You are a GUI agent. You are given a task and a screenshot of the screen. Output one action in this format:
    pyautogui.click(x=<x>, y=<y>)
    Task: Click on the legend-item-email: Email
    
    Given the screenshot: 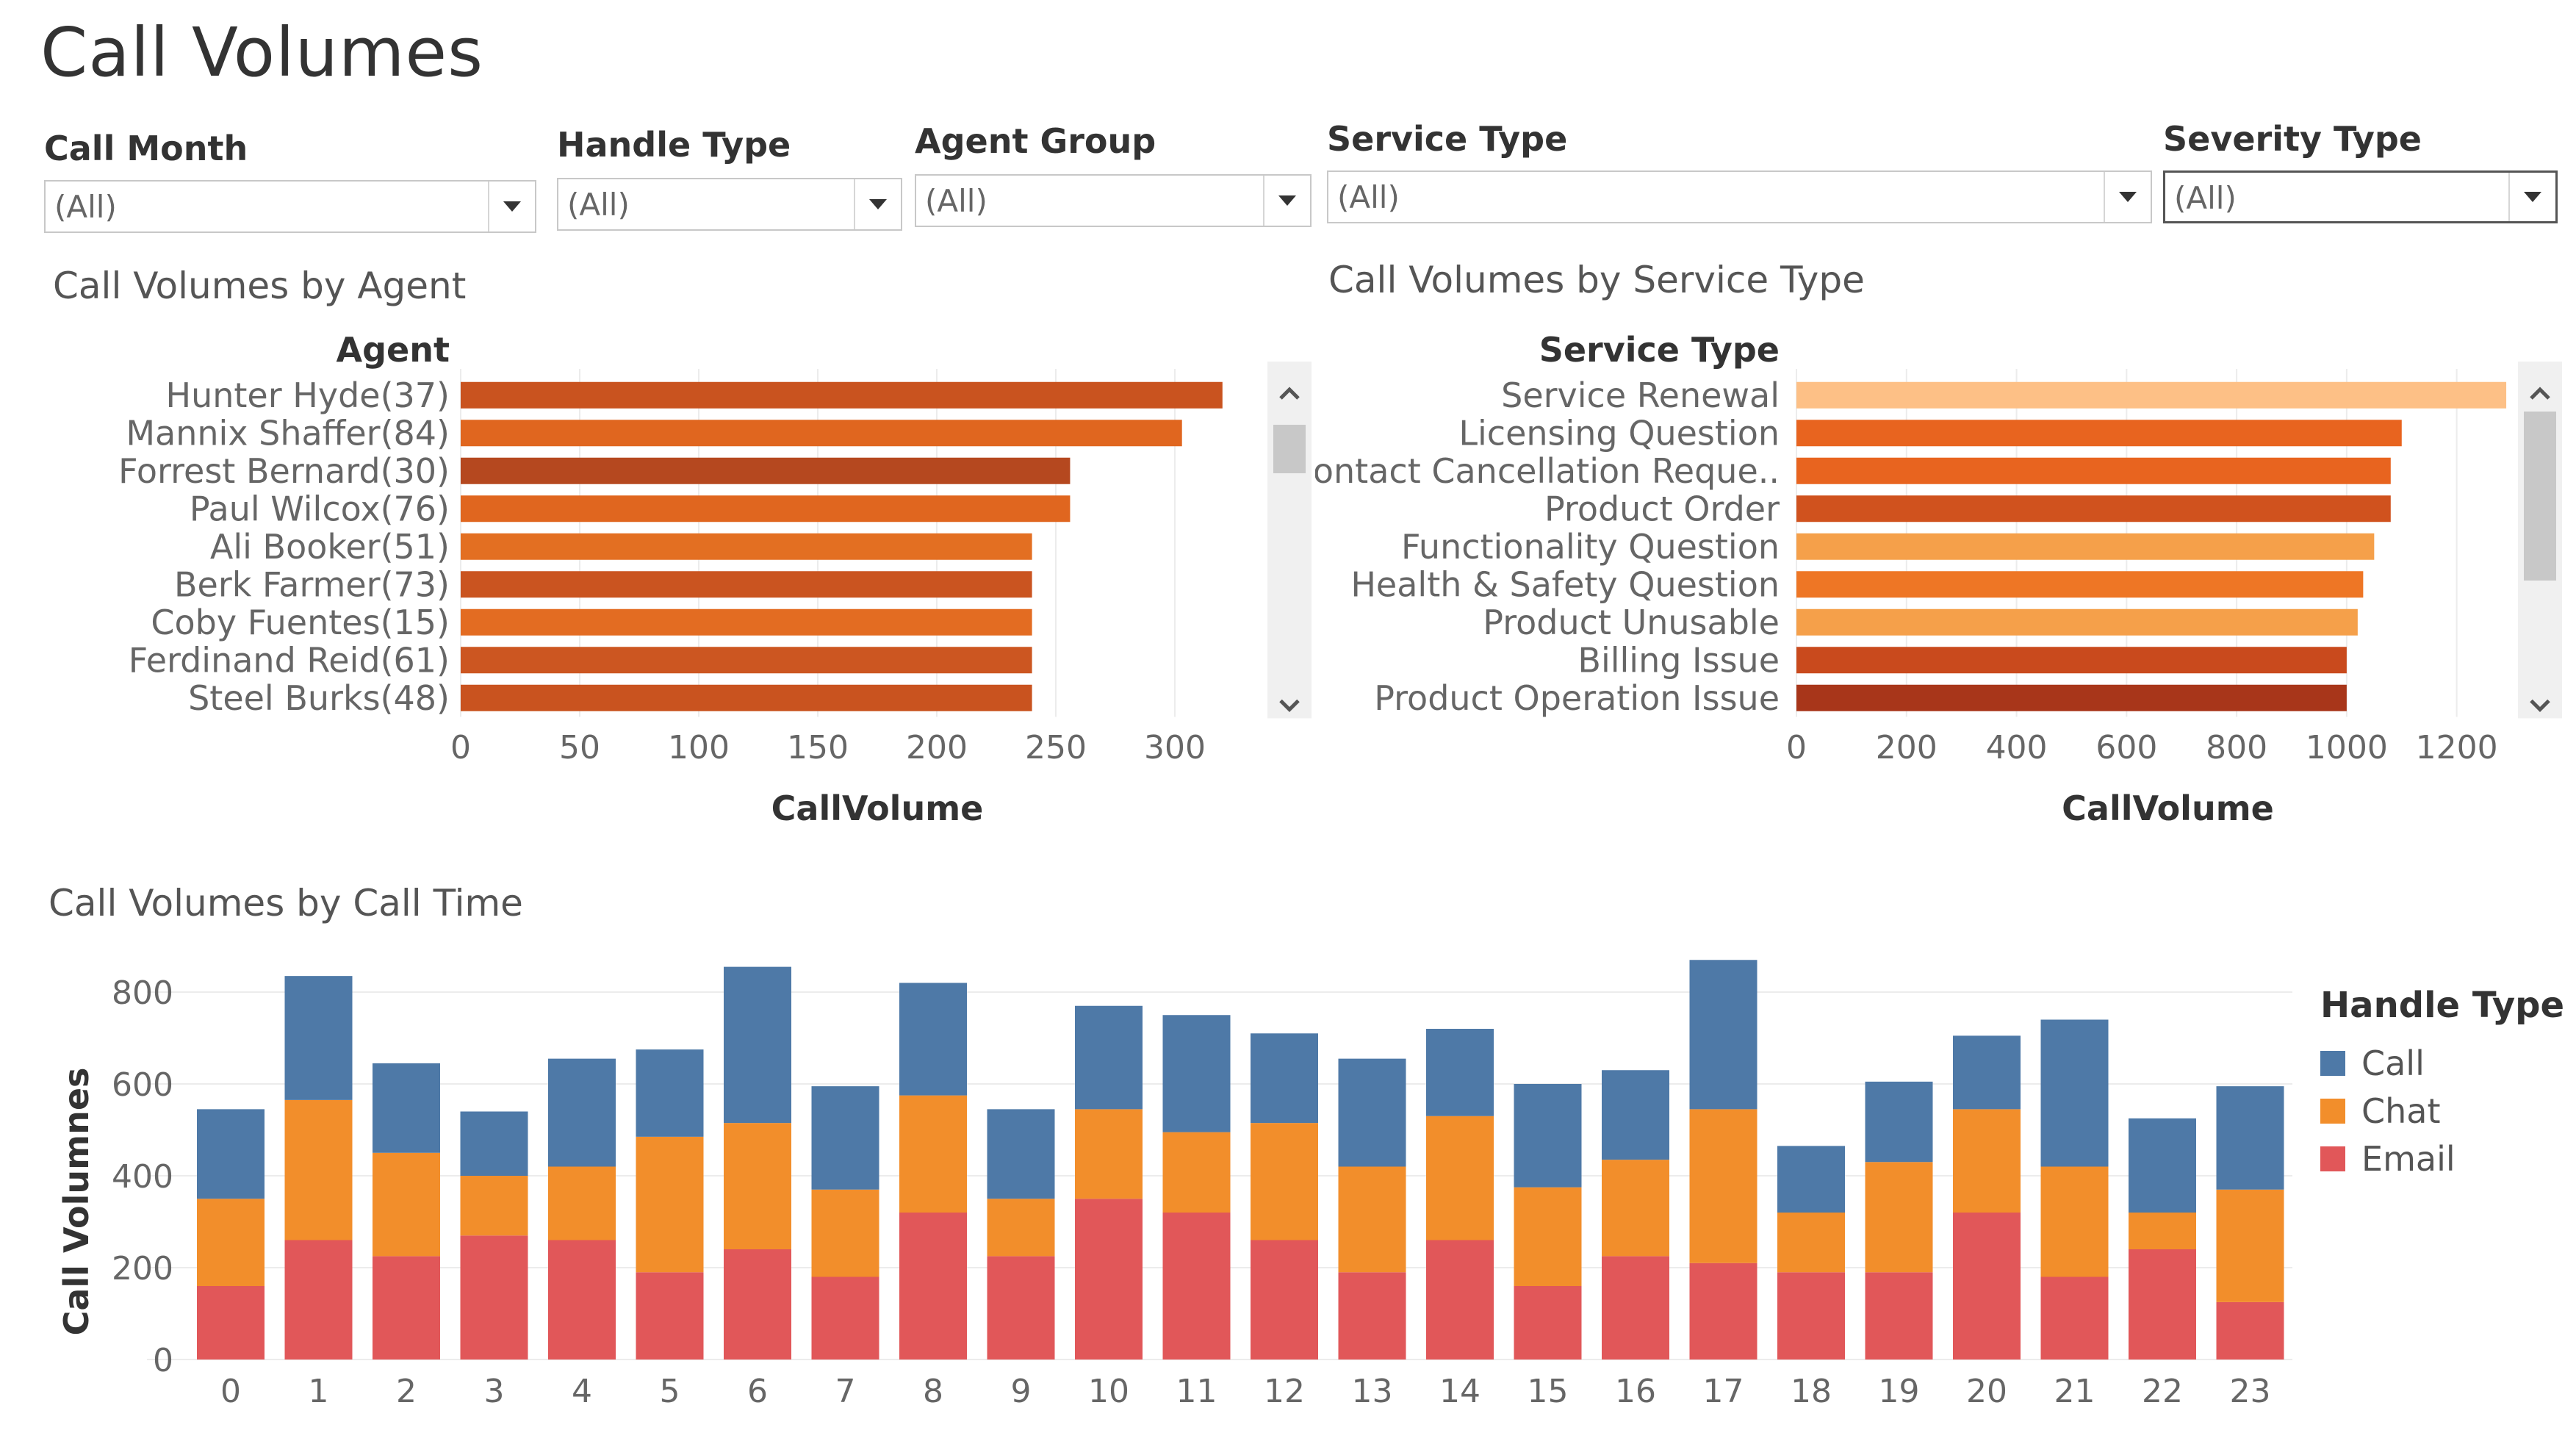 What is the action you would take?
    pyautogui.click(x=2442, y=1158)
    